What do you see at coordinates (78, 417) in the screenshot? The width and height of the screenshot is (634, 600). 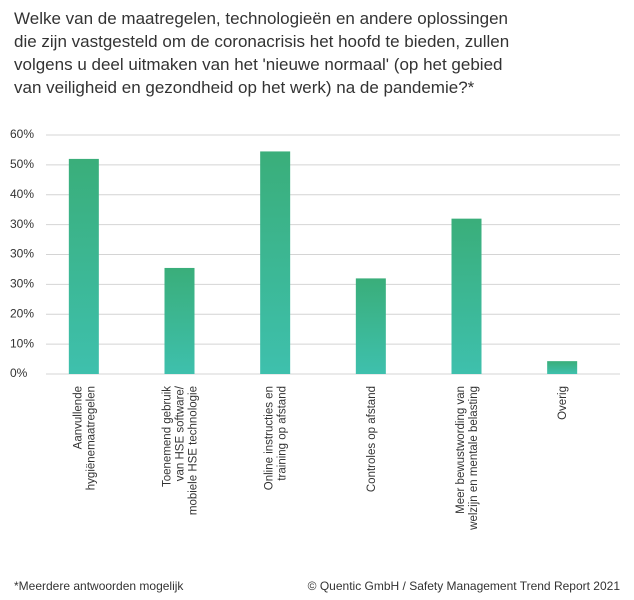 I see `x-tick-label: Aanvullende` at bounding box center [78, 417].